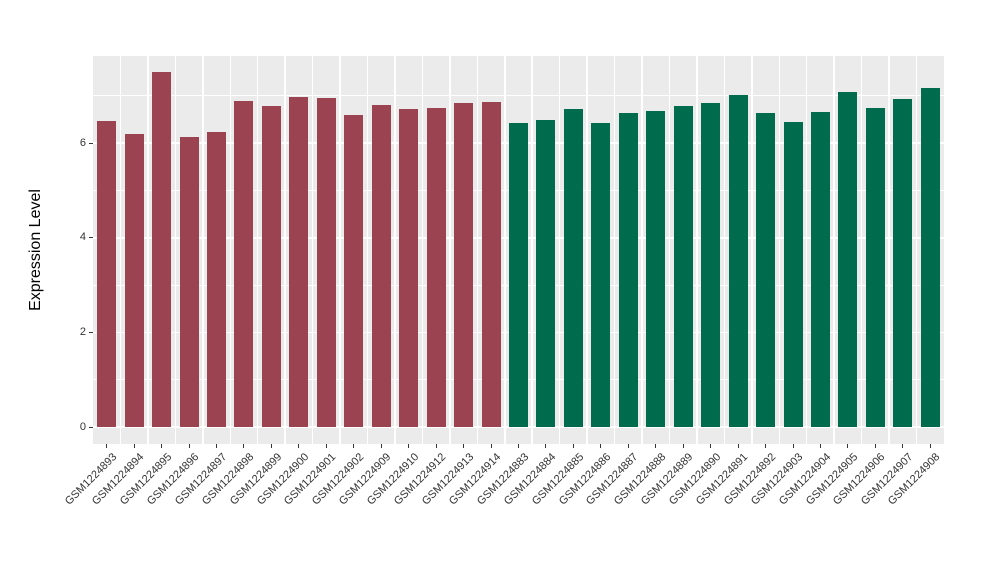 The width and height of the screenshot is (1000, 580). What do you see at coordinates (409, 268) in the screenshot?
I see `bar-GSM1224910` at bounding box center [409, 268].